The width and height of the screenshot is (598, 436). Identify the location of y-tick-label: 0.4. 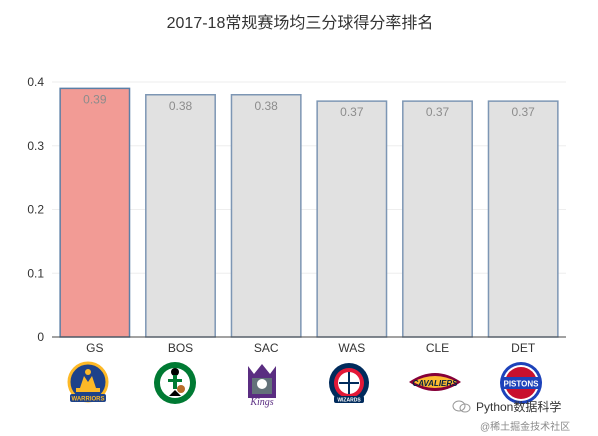
(35, 82).